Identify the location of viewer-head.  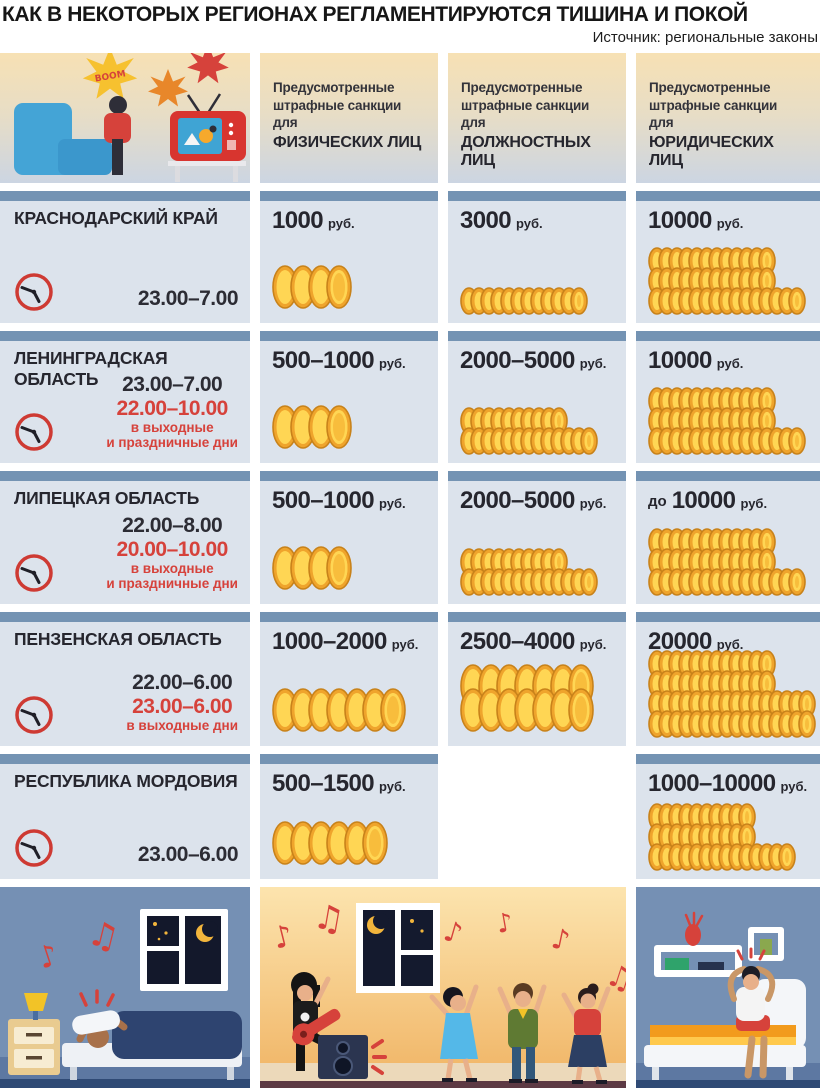
(118, 105).